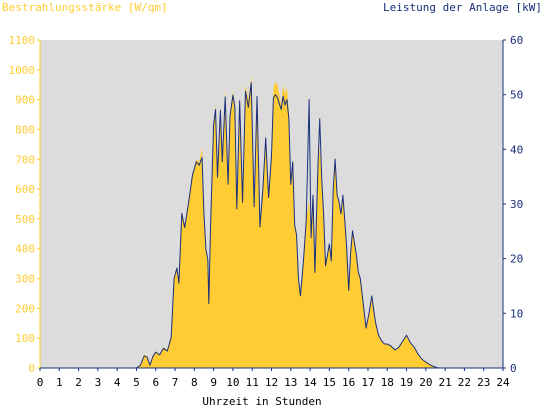  Describe the element at coordinates (516, 40) in the screenshot. I see `right-tick-label: 60` at that location.